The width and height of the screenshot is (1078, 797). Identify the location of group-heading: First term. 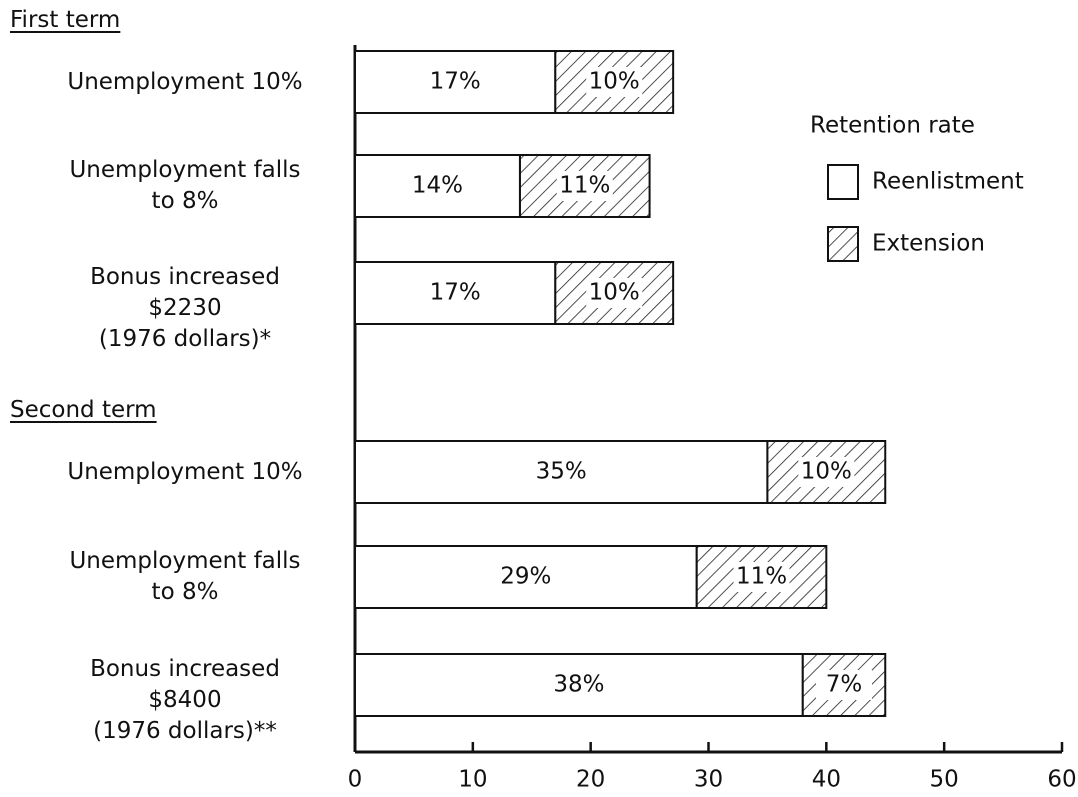
(65, 20).